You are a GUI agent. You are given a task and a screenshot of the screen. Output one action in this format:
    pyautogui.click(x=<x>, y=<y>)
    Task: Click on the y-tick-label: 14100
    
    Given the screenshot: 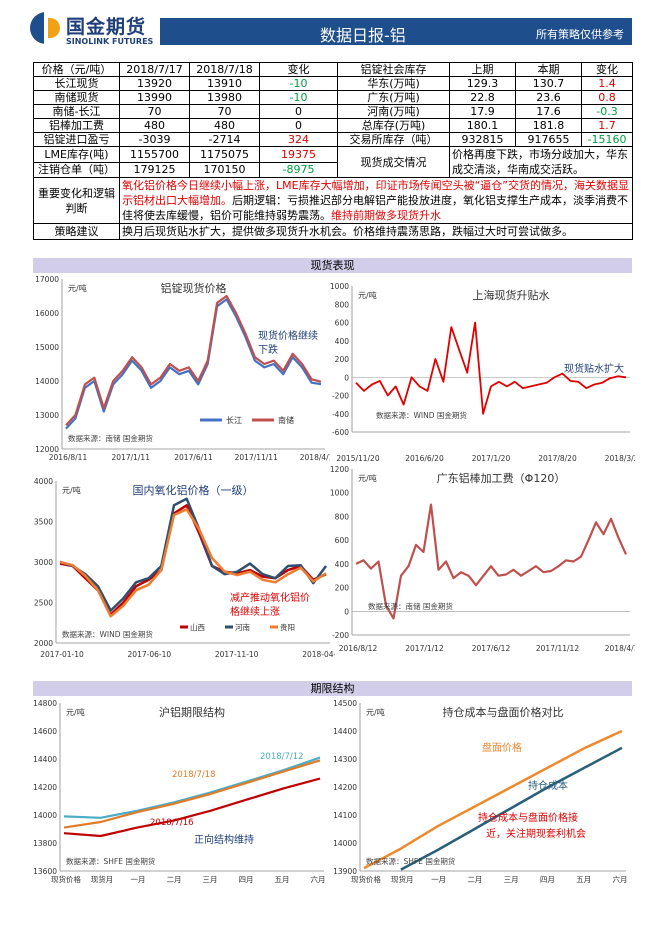 What is the action you would take?
    pyautogui.click(x=345, y=815)
    